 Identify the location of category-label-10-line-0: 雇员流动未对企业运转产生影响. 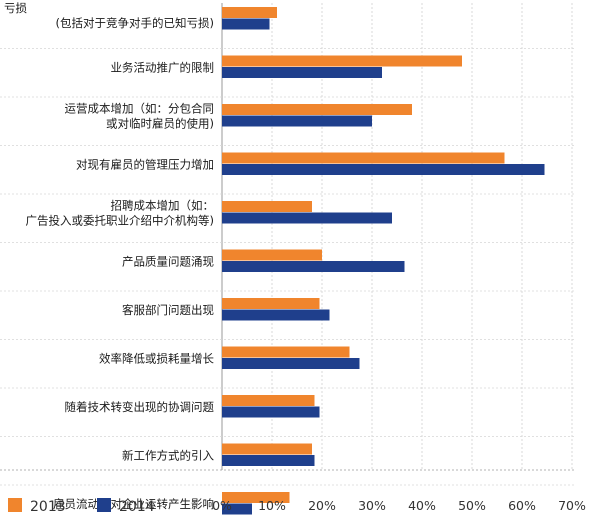
(133, 504).